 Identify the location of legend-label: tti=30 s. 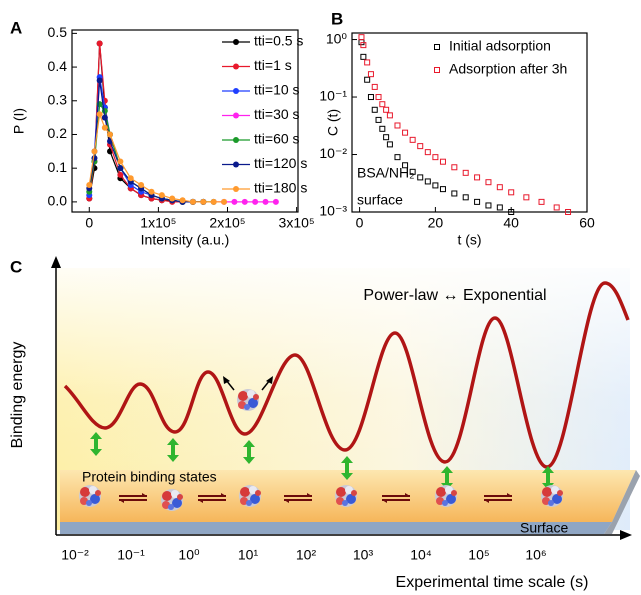
(277, 114).